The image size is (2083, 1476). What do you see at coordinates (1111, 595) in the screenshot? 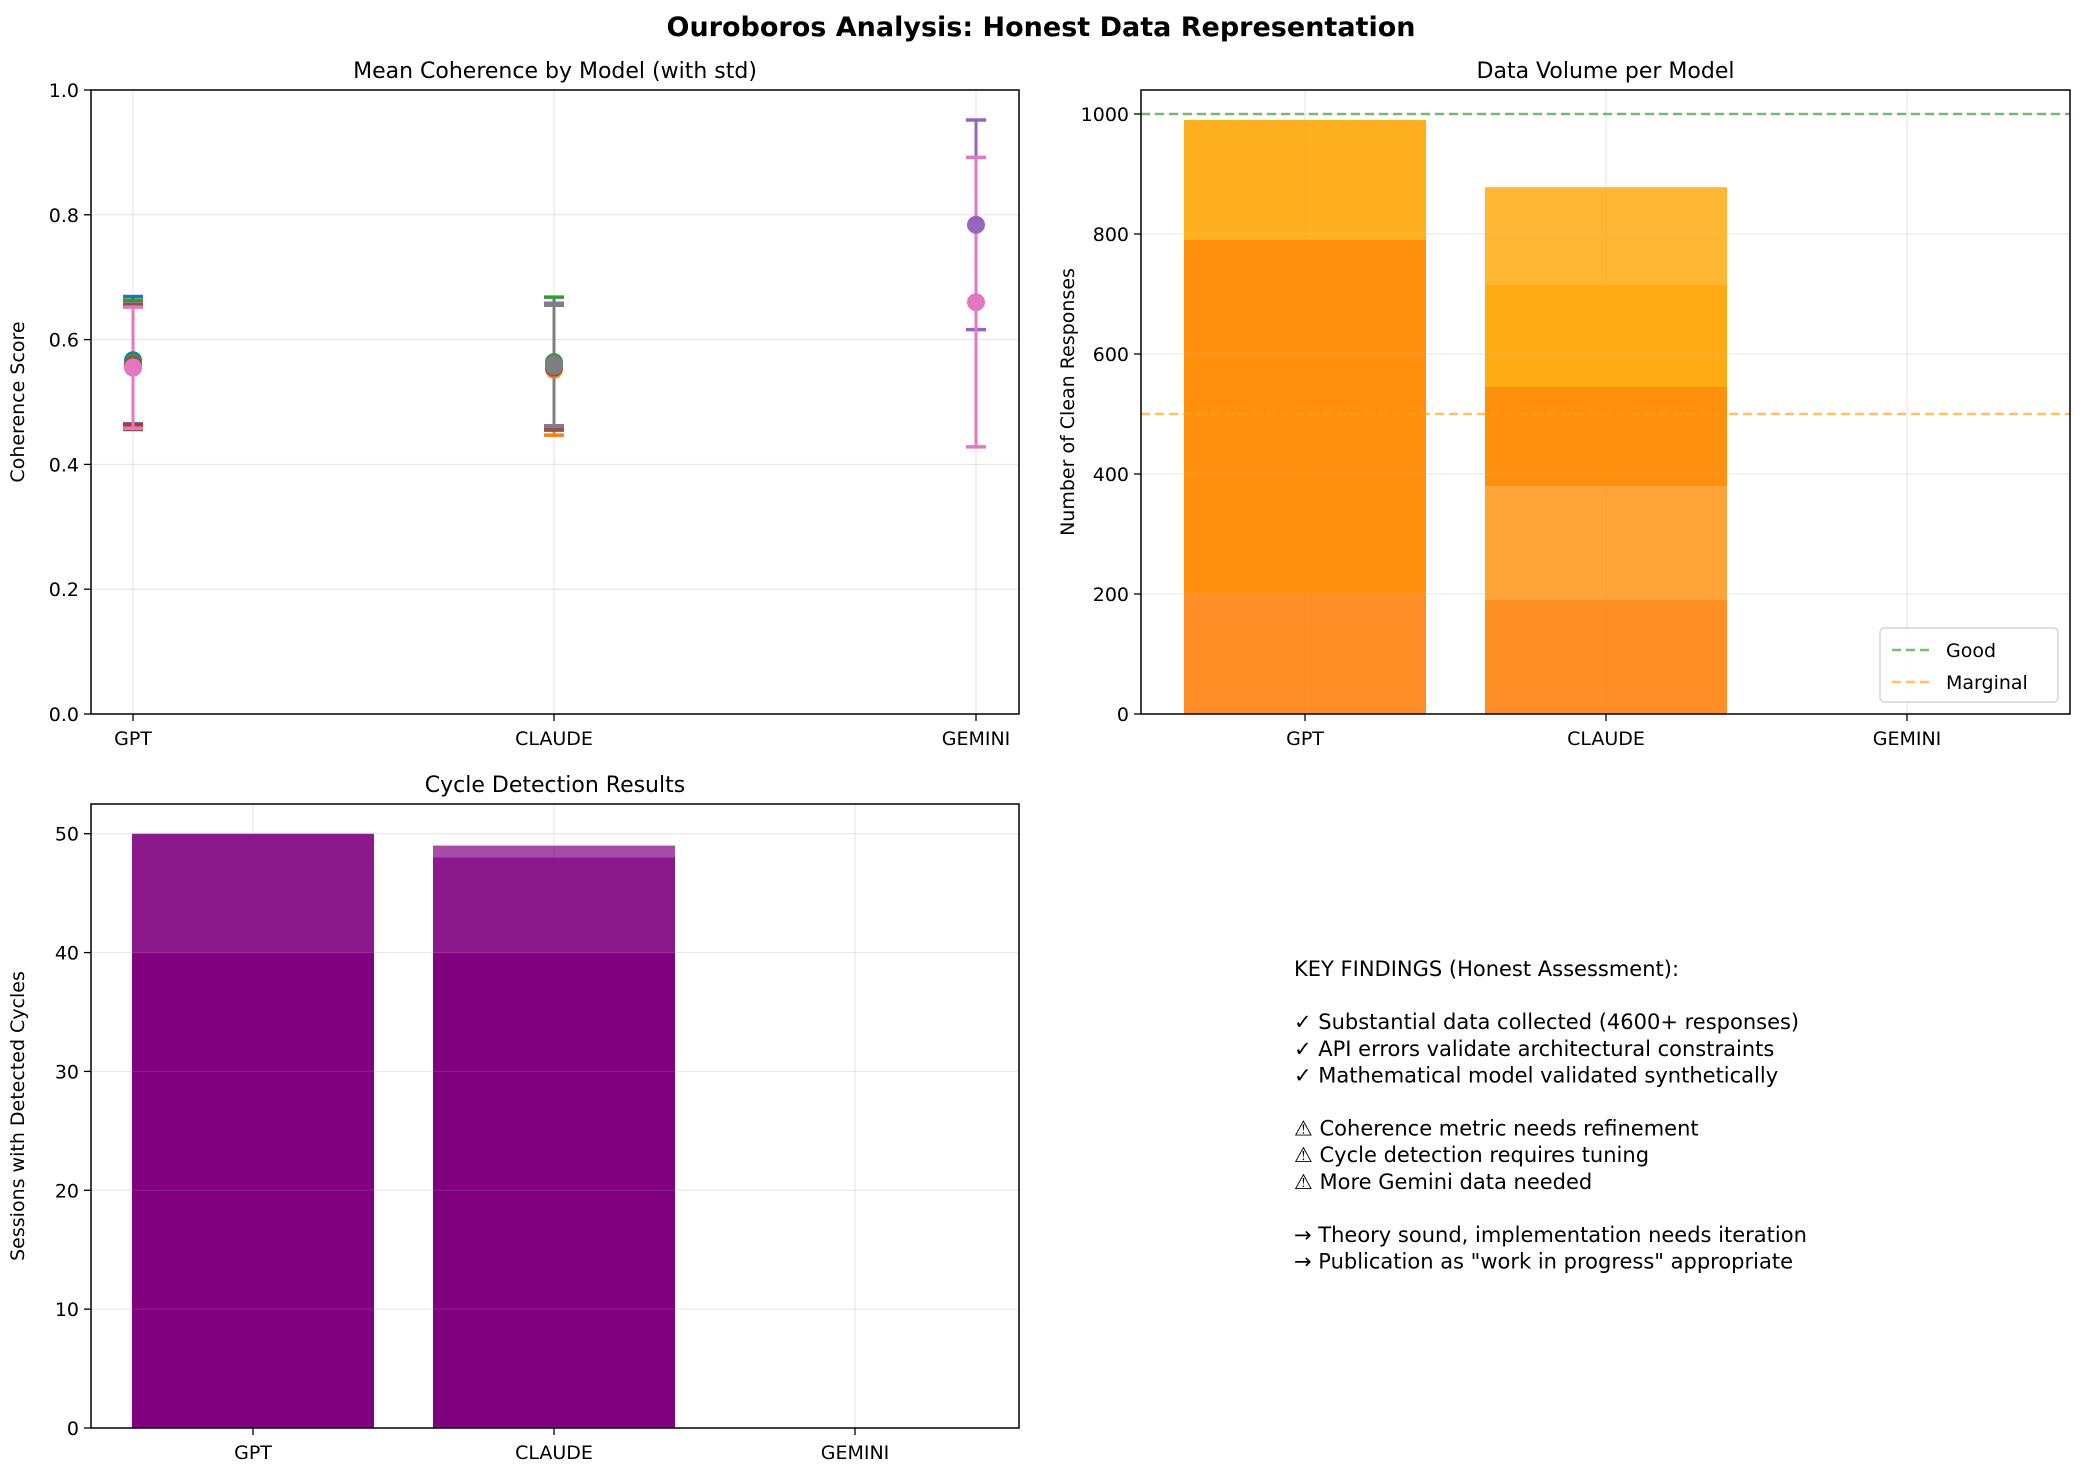
I see `y-tick-label: 200` at bounding box center [1111, 595].